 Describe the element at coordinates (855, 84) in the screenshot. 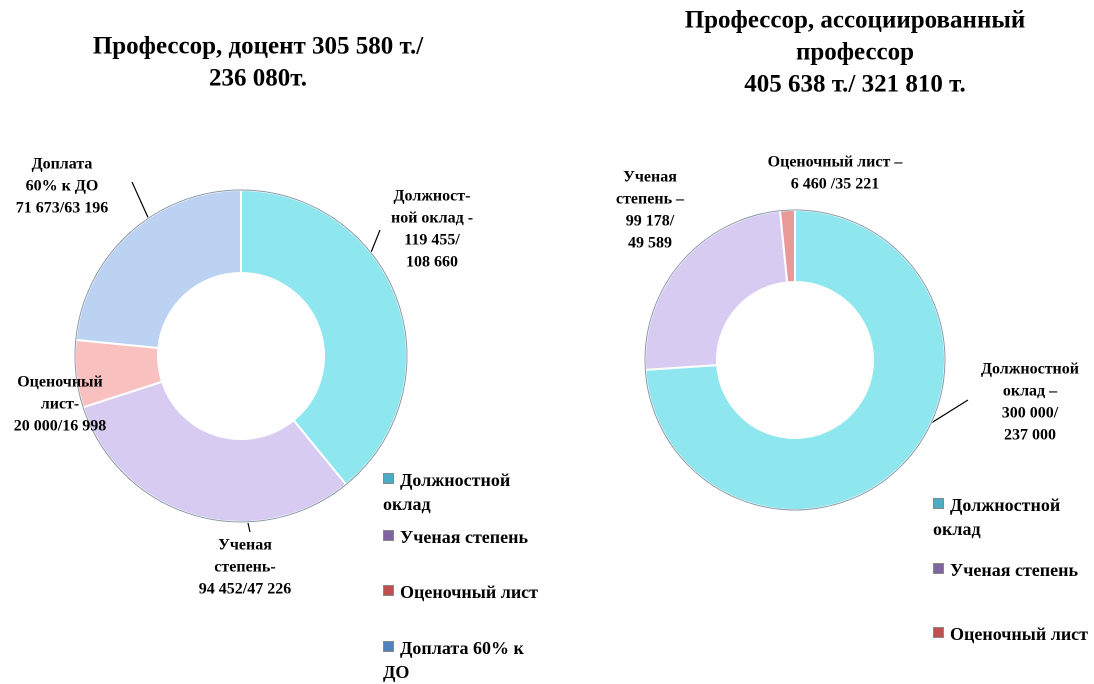

I see `chart-title: 405 638 т./ 321 810 т.` at that location.